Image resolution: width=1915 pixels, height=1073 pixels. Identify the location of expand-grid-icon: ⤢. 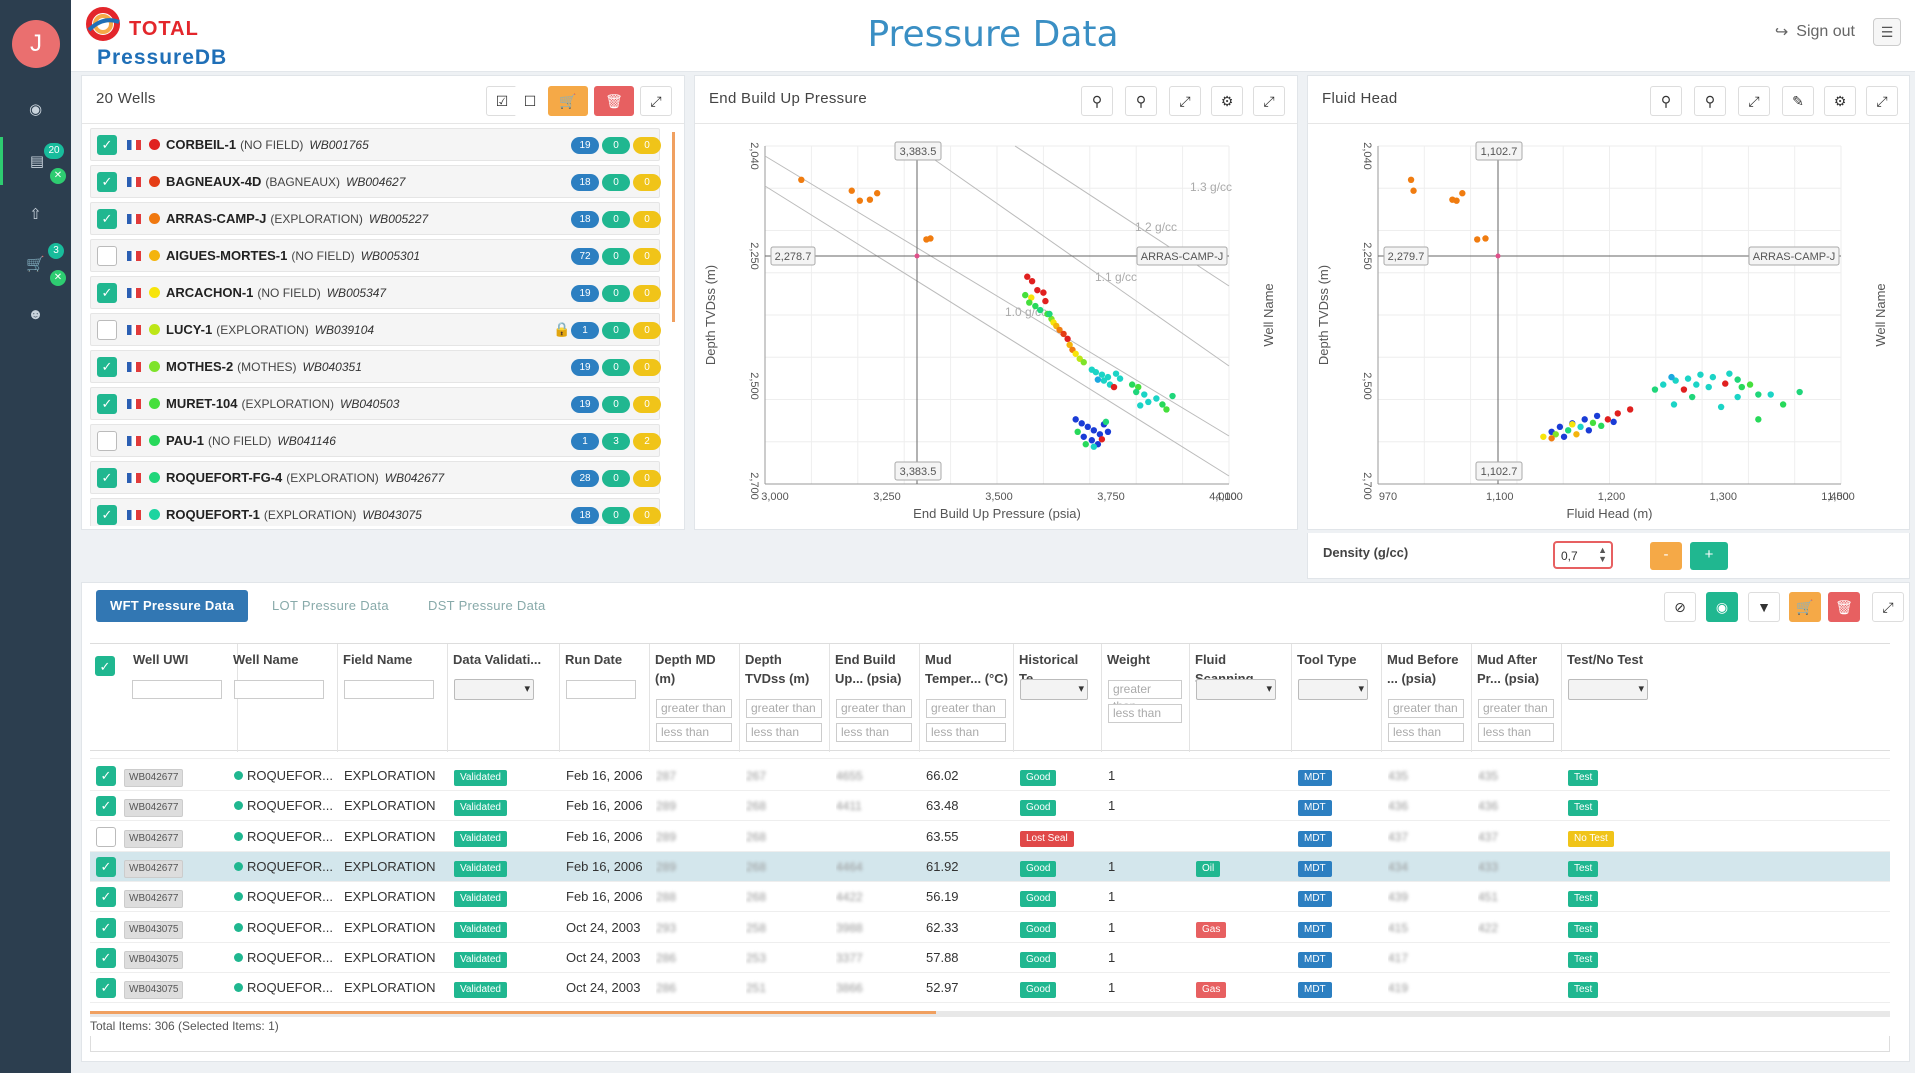
(1888, 607).